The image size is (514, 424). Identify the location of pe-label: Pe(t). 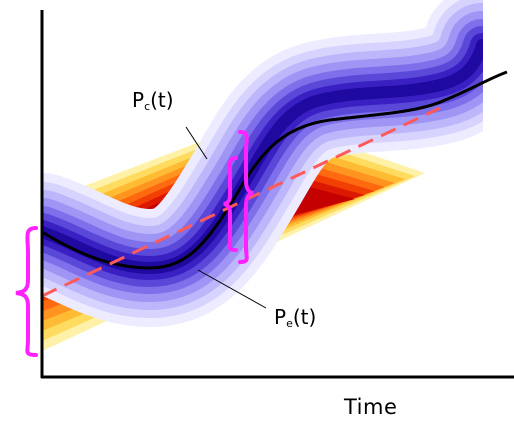
(295, 317).